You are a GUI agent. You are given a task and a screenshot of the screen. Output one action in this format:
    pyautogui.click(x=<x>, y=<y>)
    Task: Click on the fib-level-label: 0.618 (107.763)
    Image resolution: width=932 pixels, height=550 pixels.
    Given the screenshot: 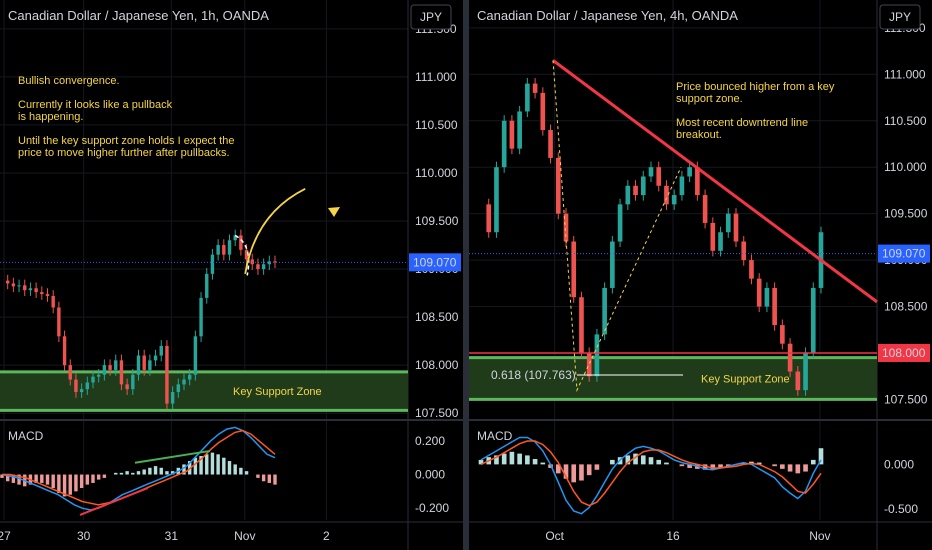 What is the action you would take?
    pyautogui.click(x=533, y=375)
    